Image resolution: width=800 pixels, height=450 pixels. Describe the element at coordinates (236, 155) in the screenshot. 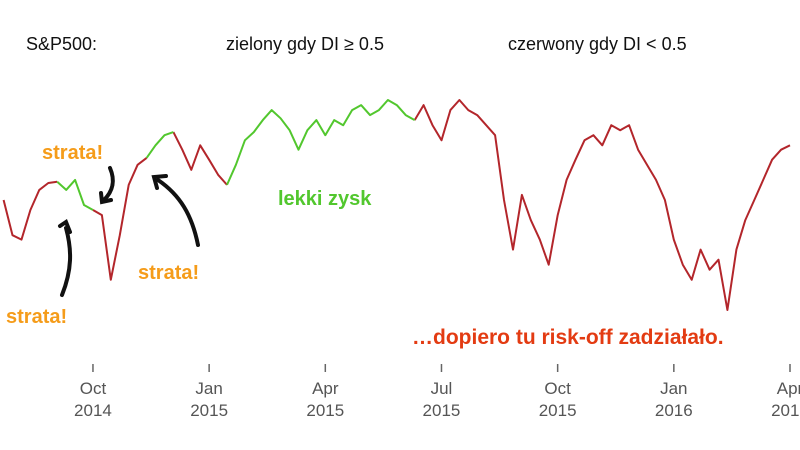

I see `line-series` at that location.